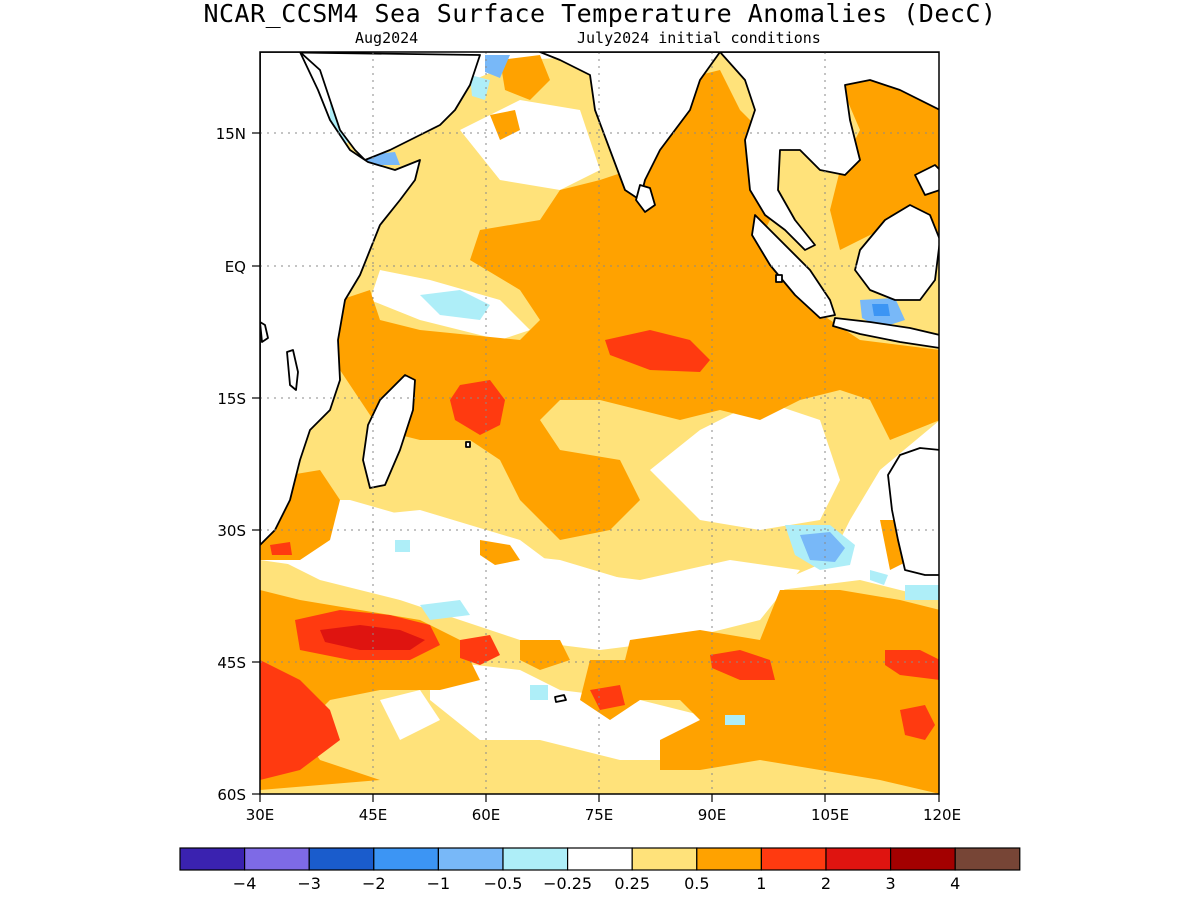 The image size is (1200, 900). What do you see at coordinates (826, 883) in the screenshot?
I see `colorbar-label: 2` at bounding box center [826, 883].